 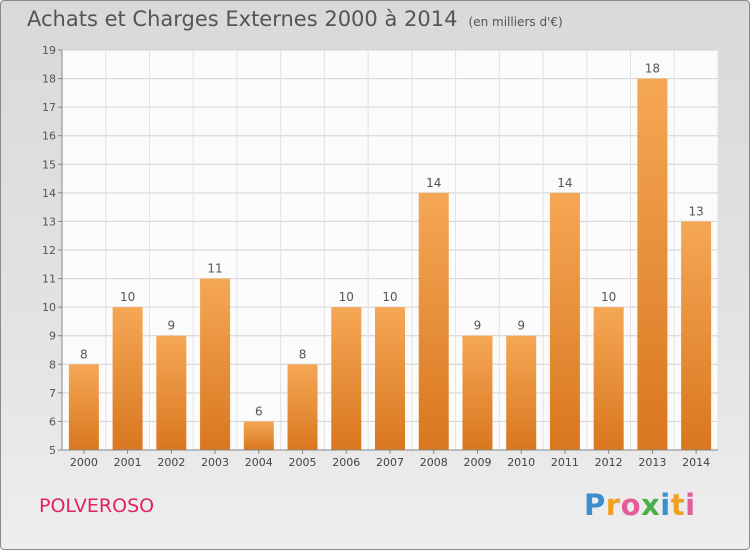 I want to click on bar-2004, so click(x=258, y=435).